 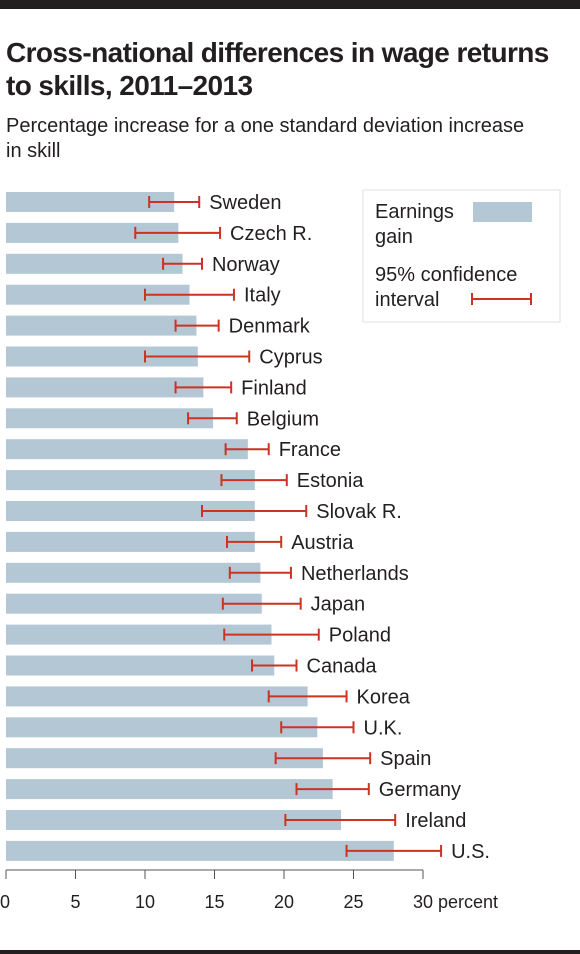 What do you see at coordinates (197, 325) in the screenshot?
I see `ci-denmark` at bounding box center [197, 325].